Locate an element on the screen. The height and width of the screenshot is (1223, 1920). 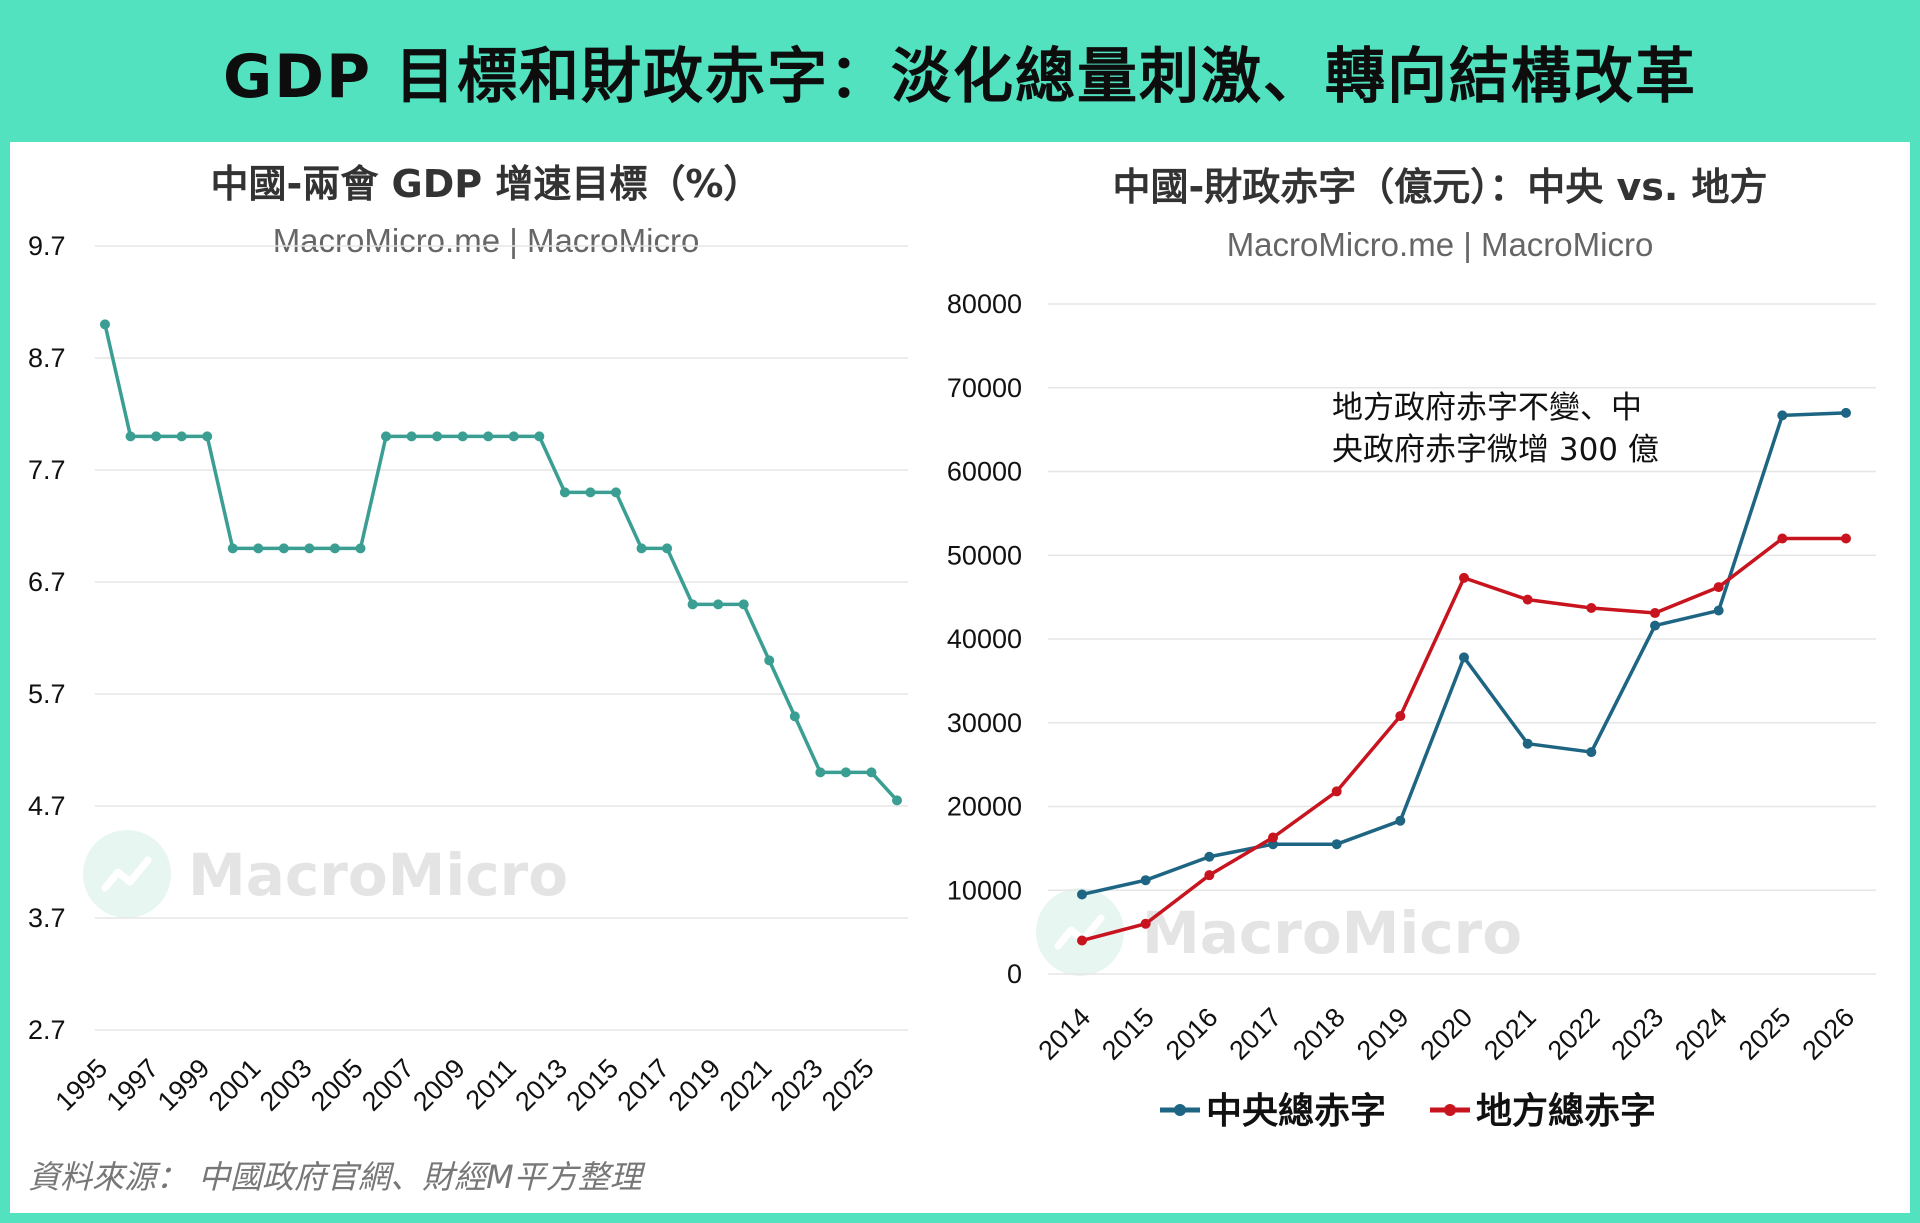
x-tick-label: 2014 is located at coordinates (1065, 1034).